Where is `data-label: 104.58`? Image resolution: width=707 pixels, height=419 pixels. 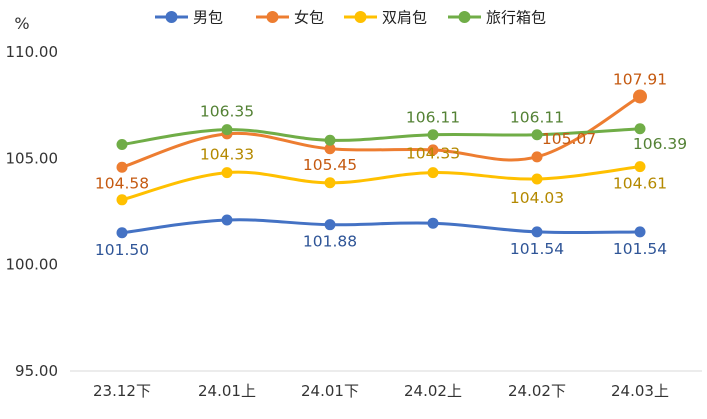 data-label: 104.58 is located at coordinates (122, 183).